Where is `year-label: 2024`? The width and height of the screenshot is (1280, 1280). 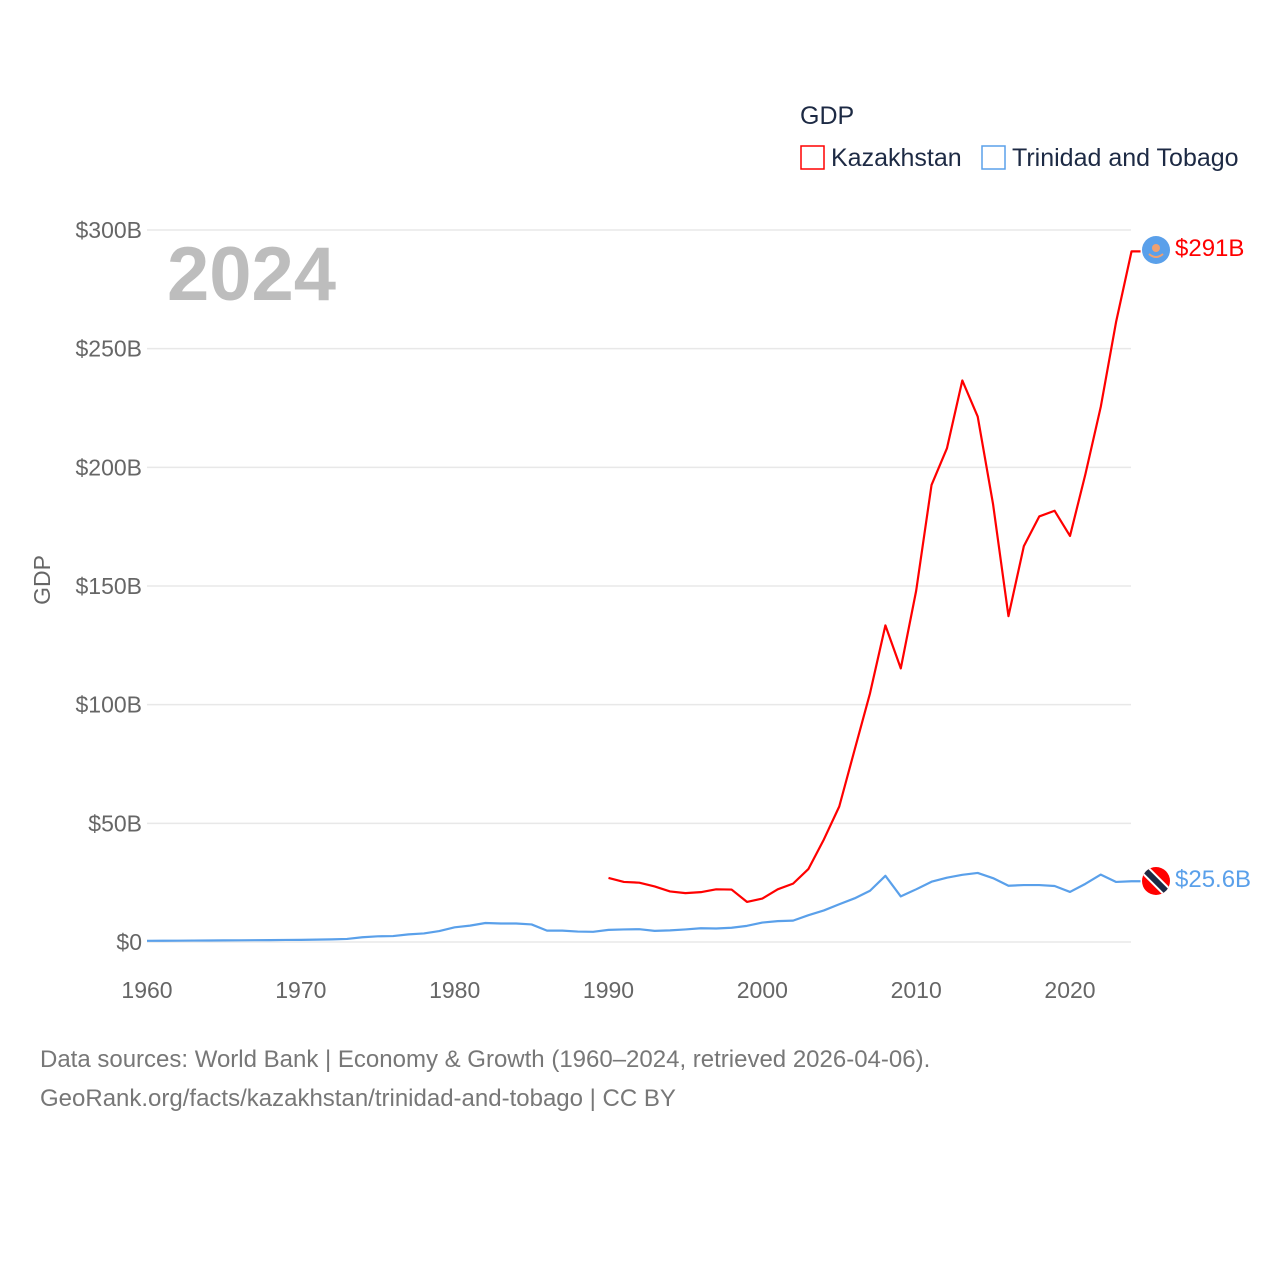
year-label: 2024 is located at coordinates (251, 274).